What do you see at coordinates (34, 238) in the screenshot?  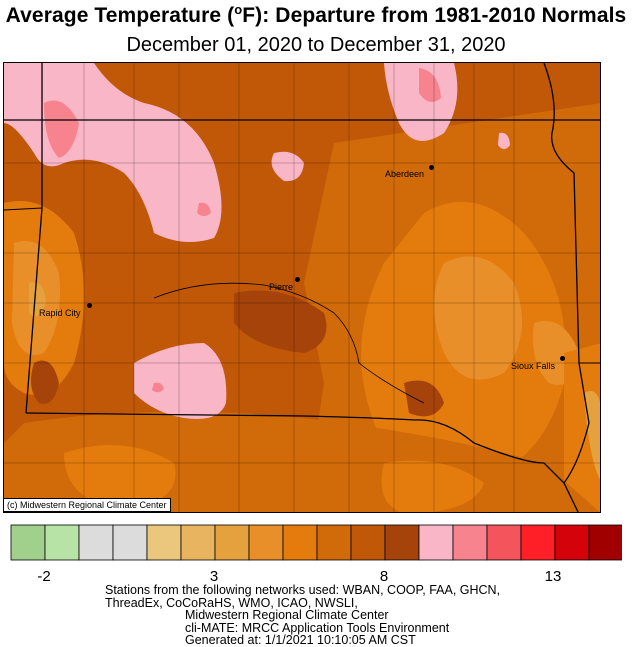 I see `west-state-border` at bounding box center [34, 238].